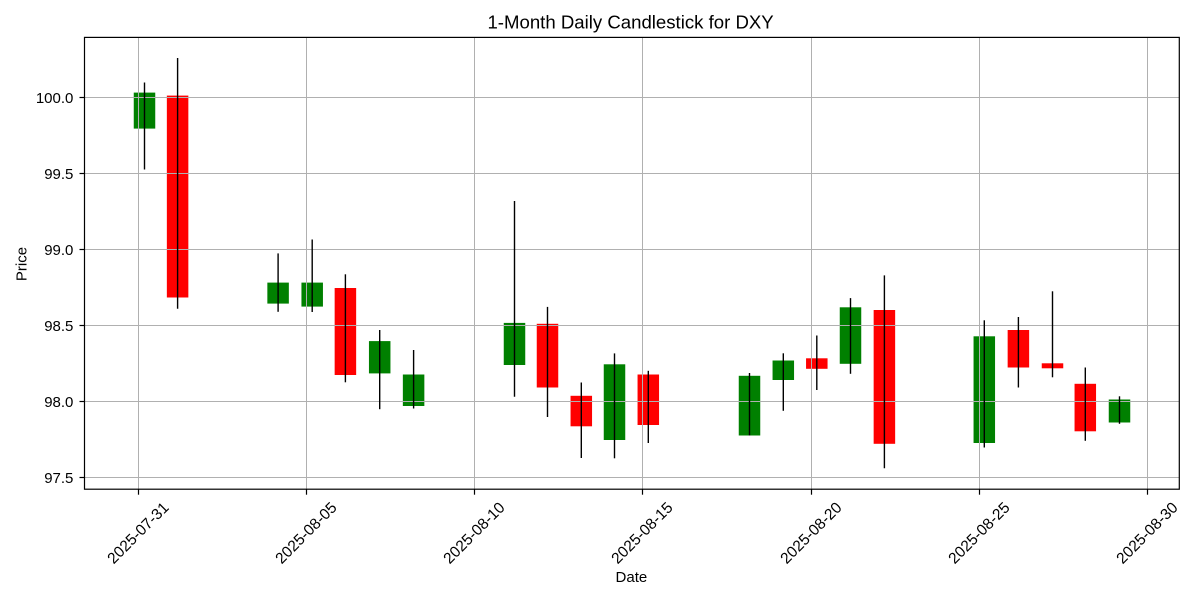 The height and width of the screenshot is (605, 1200). Describe the element at coordinates (55, 98) in the screenshot. I see `svg-text: 100.0` at that location.